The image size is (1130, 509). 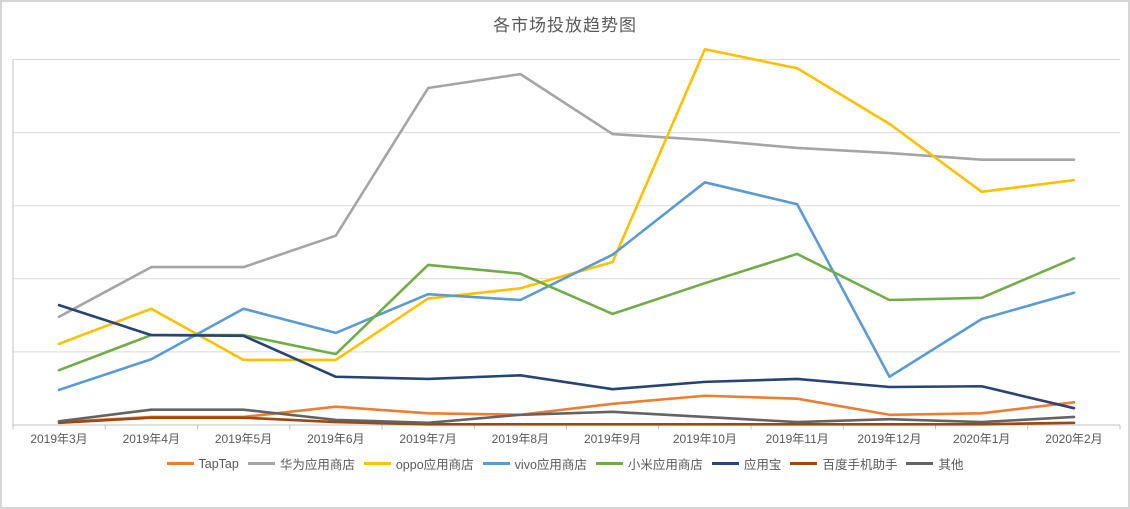 I want to click on x-axis-label: 2020年1月, so click(x=981, y=439).